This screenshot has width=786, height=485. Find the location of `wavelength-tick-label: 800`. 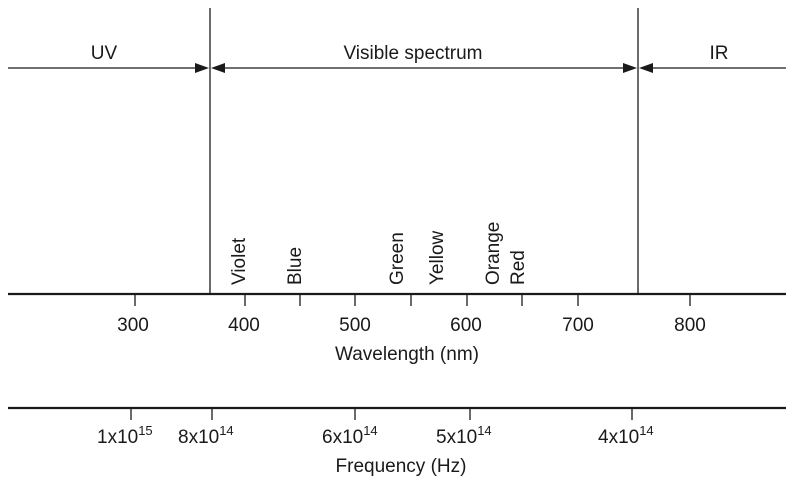

wavelength-tick-label: 800 is located at coordinates (690, 325).